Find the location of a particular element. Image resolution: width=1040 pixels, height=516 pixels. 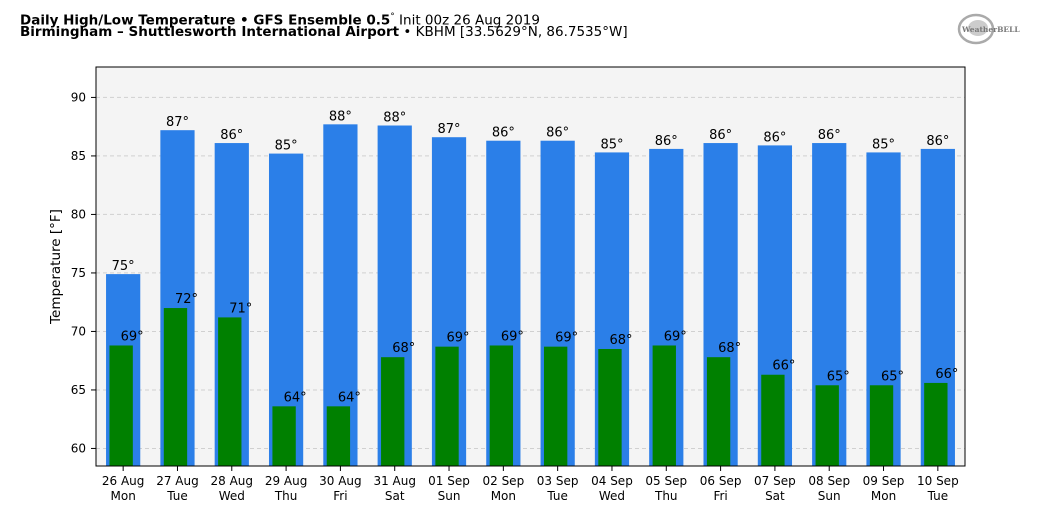

x-tick-label-date: 01 Sep is located at coordinates (449, 481).